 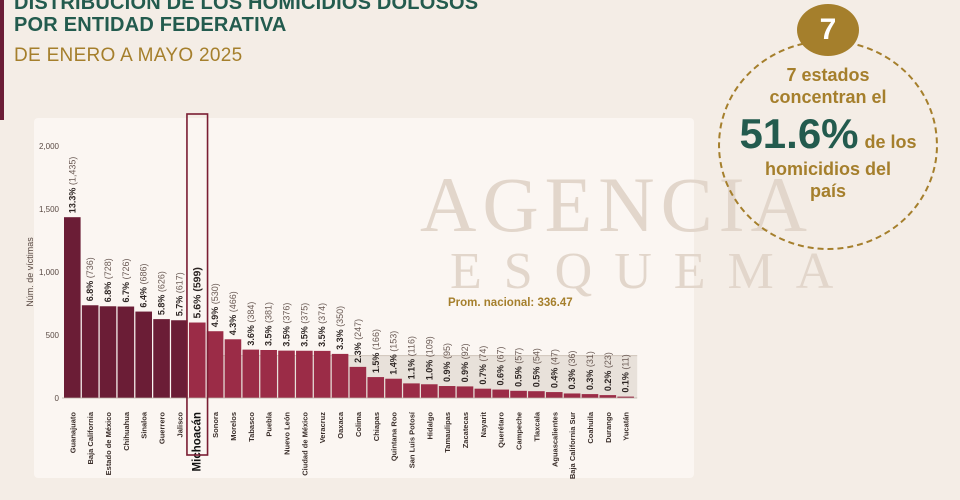 I want to click on y-tick-label: 1,500, so click(x=49, y=209).